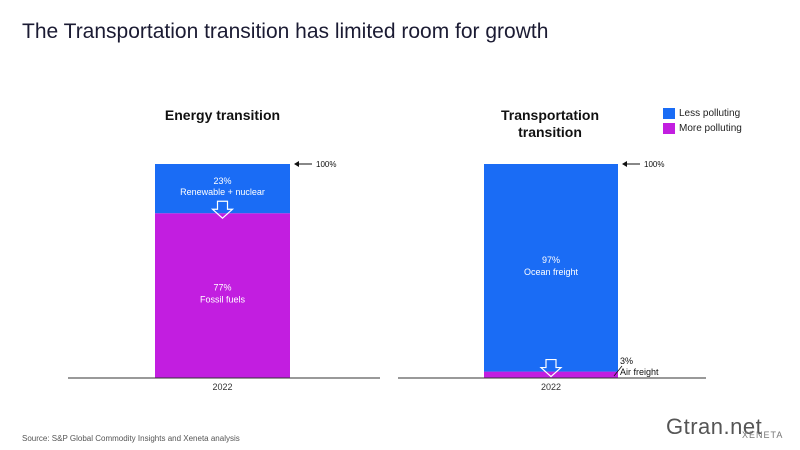 The image size is (800, 450). I want to click on data-label-category: Air freight, so click(639, 372).